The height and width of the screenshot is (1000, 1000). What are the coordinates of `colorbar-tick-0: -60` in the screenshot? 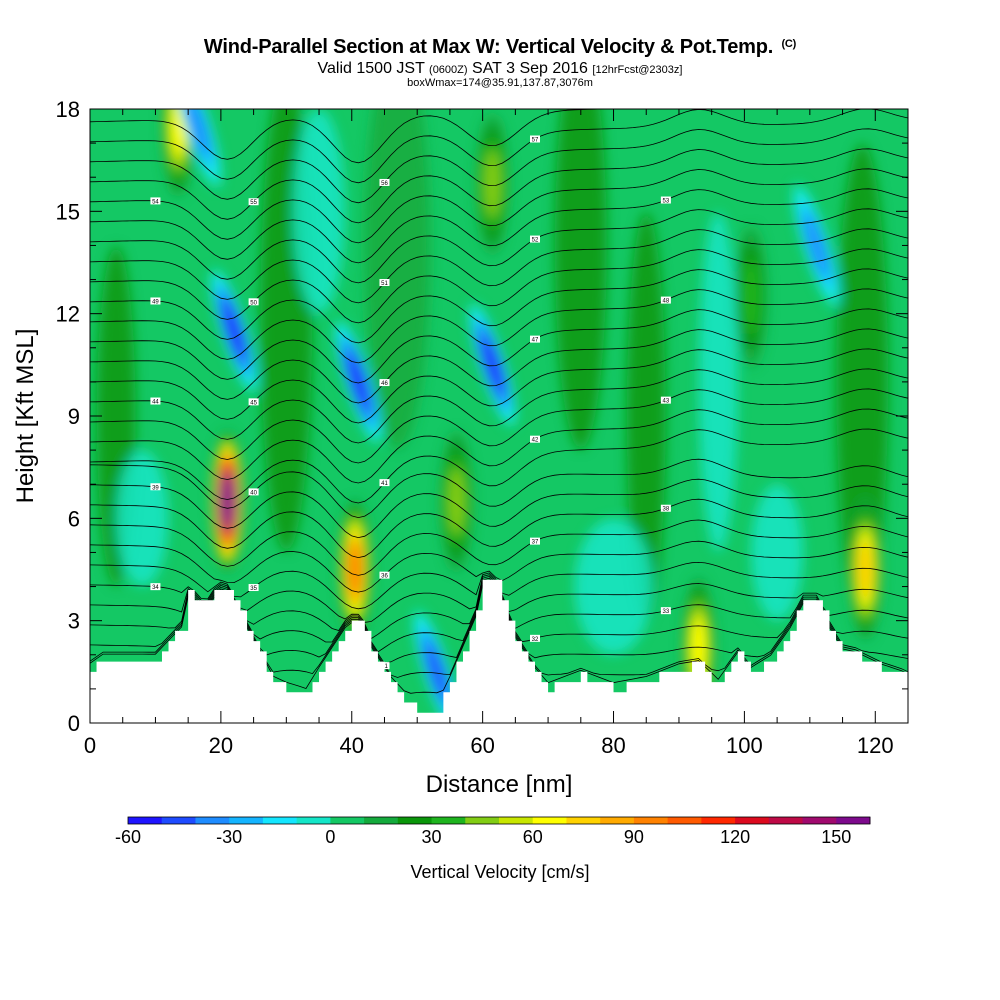 It's located at (128, 837).